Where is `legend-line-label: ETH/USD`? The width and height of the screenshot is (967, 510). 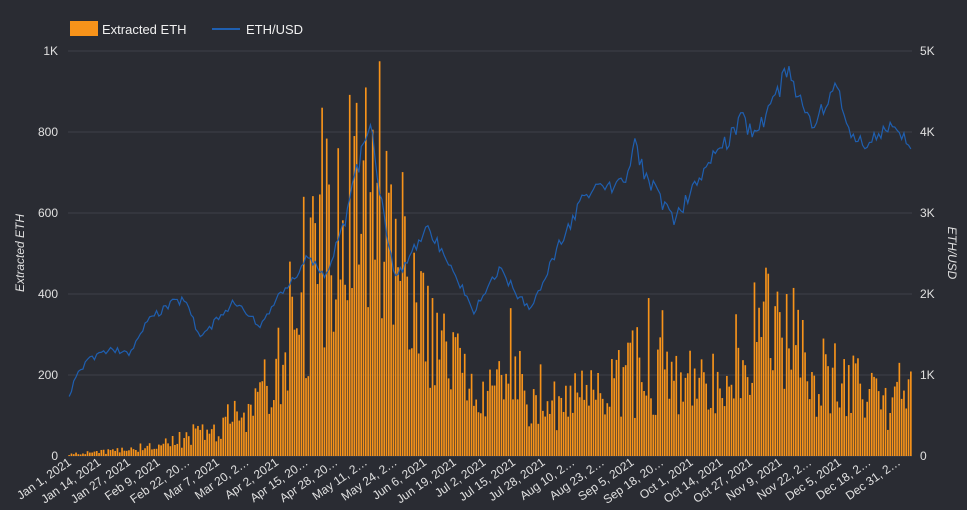 legend-line-label: ETH/USD is located at coordinates (274, 29).